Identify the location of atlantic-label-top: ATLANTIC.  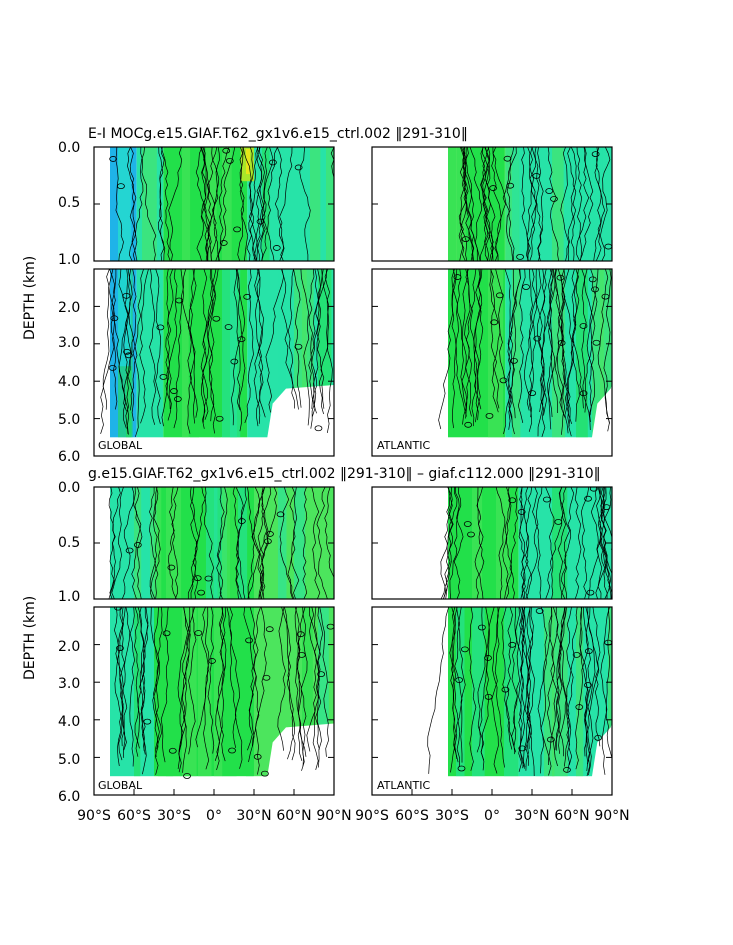
(403, 445).